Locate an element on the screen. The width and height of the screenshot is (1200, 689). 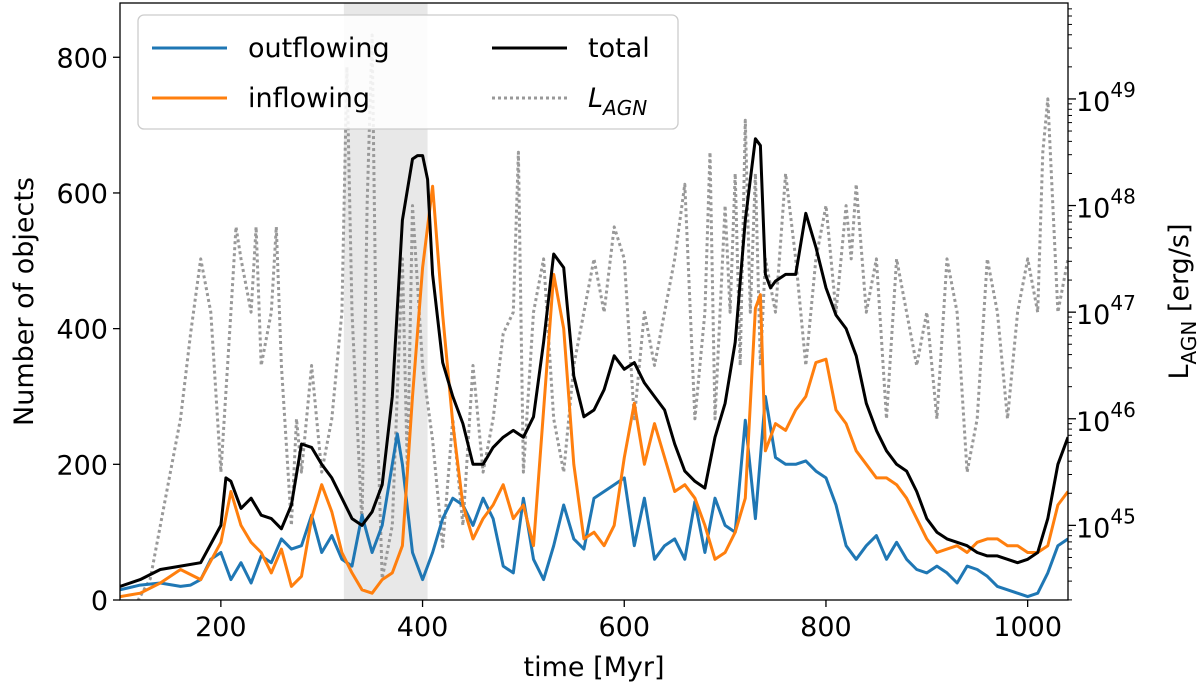
legend-label-inflowing: inflowing is located at coordinates (309, 98).